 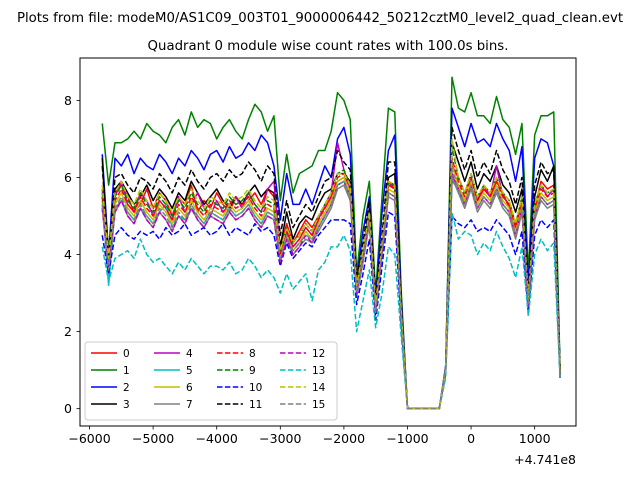 I want to click on x-tick-label: 0, so click(x=471, y=438).